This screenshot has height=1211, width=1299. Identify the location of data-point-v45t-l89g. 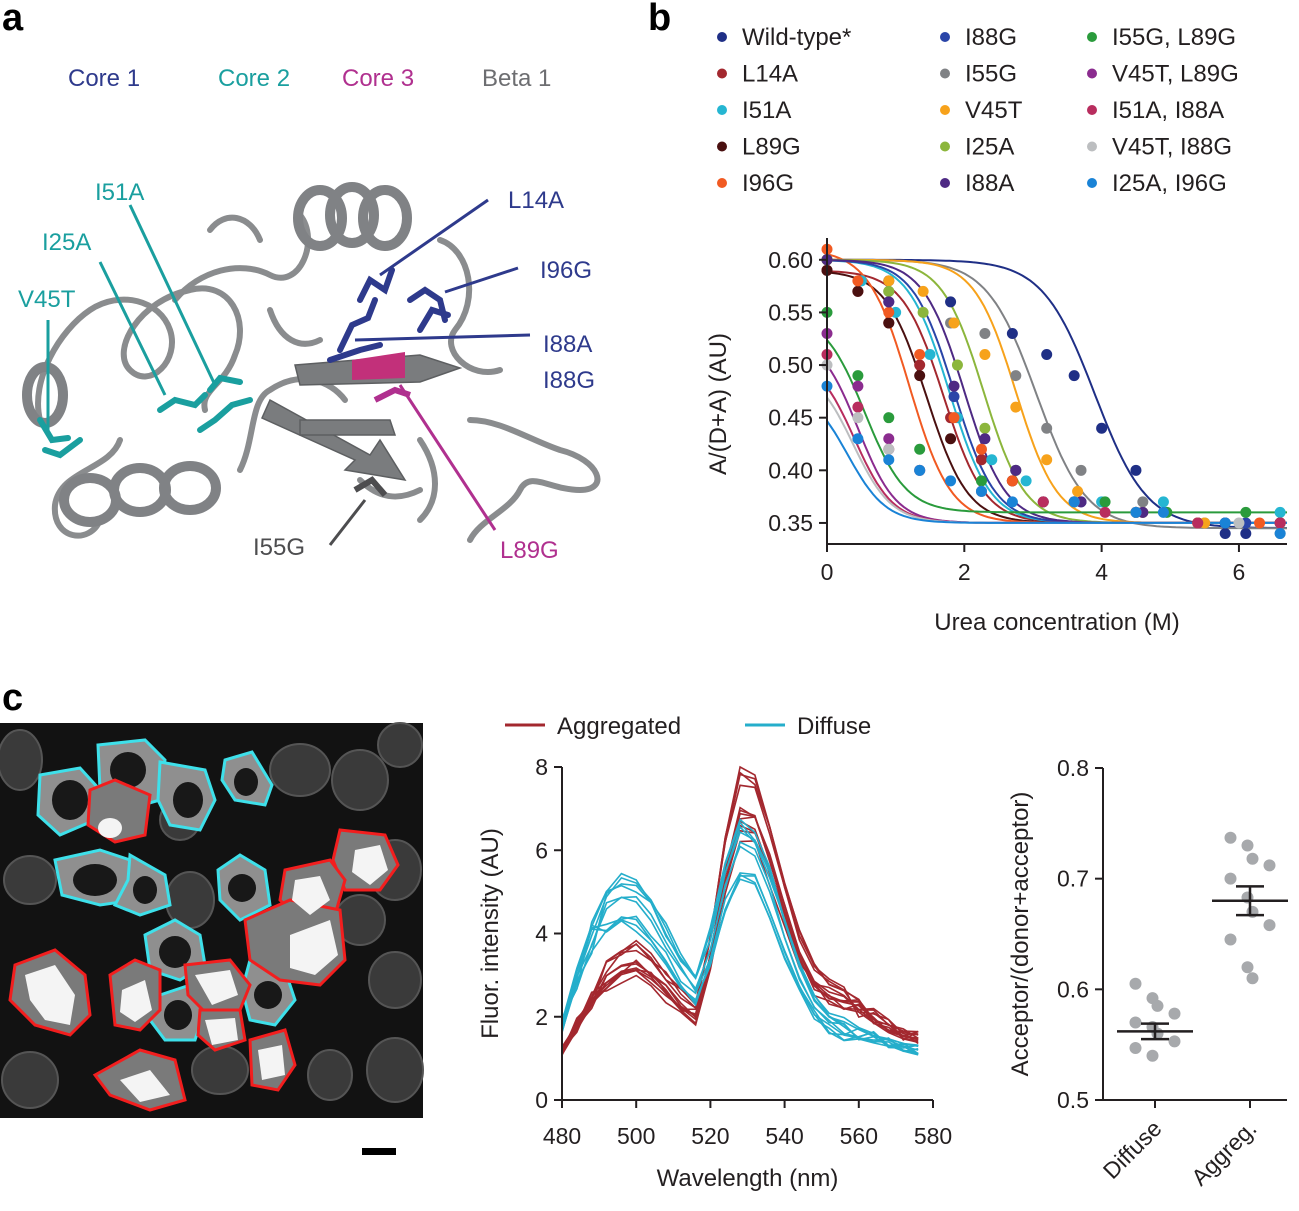
(858, 386).